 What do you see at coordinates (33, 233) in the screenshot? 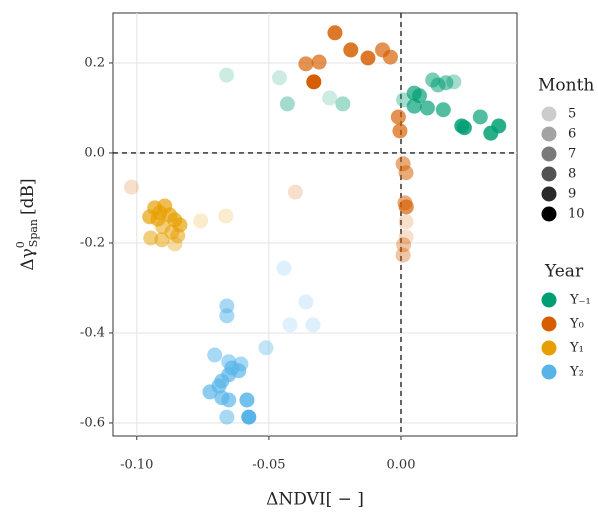
I see `y-label-sub: Span` at bounding box center [33, 233].